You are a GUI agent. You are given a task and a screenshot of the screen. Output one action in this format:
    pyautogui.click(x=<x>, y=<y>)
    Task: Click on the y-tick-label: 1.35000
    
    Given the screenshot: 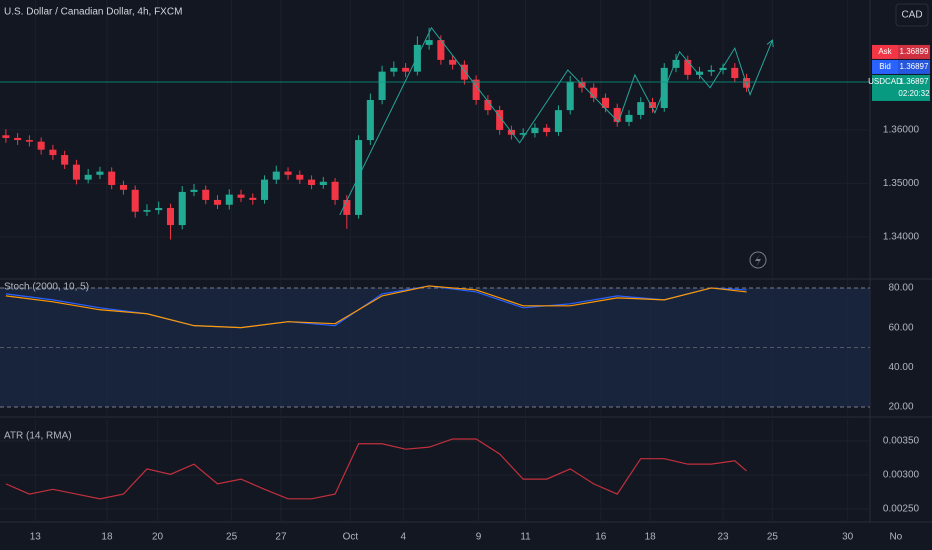 What is the action you would take?
    pyautogui.click(x=901, y=183)
    